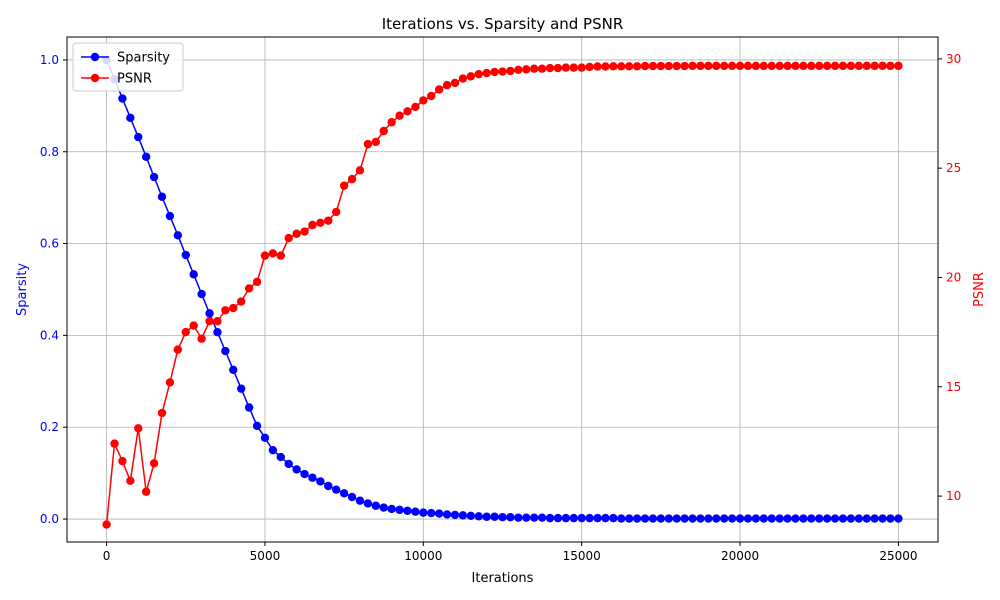 The height and width of the screenshot is (600, 1000). Describe the element at coordinates (143, 58) in the screenshot. I see `legend-label-sparsity: Sparsity` at that location.